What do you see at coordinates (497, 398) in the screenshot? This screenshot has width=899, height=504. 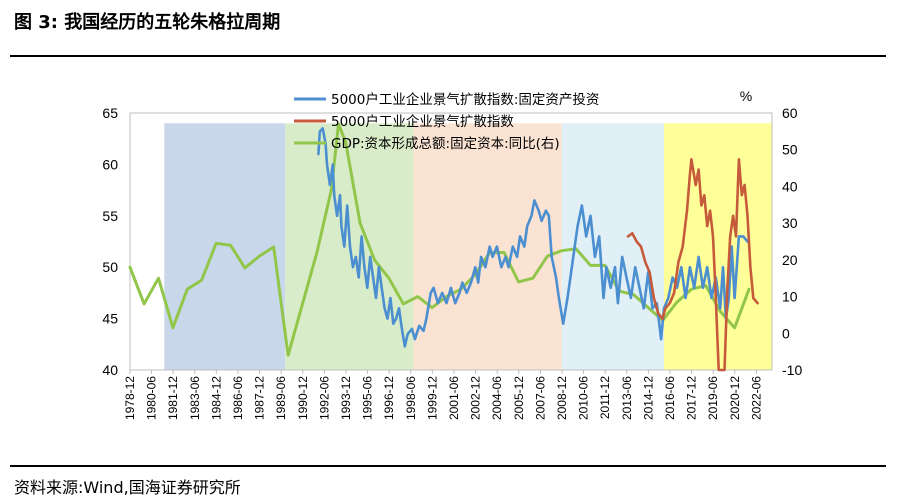 I see `x-tick-label: 2004-06` at bounding box center [497, 398].